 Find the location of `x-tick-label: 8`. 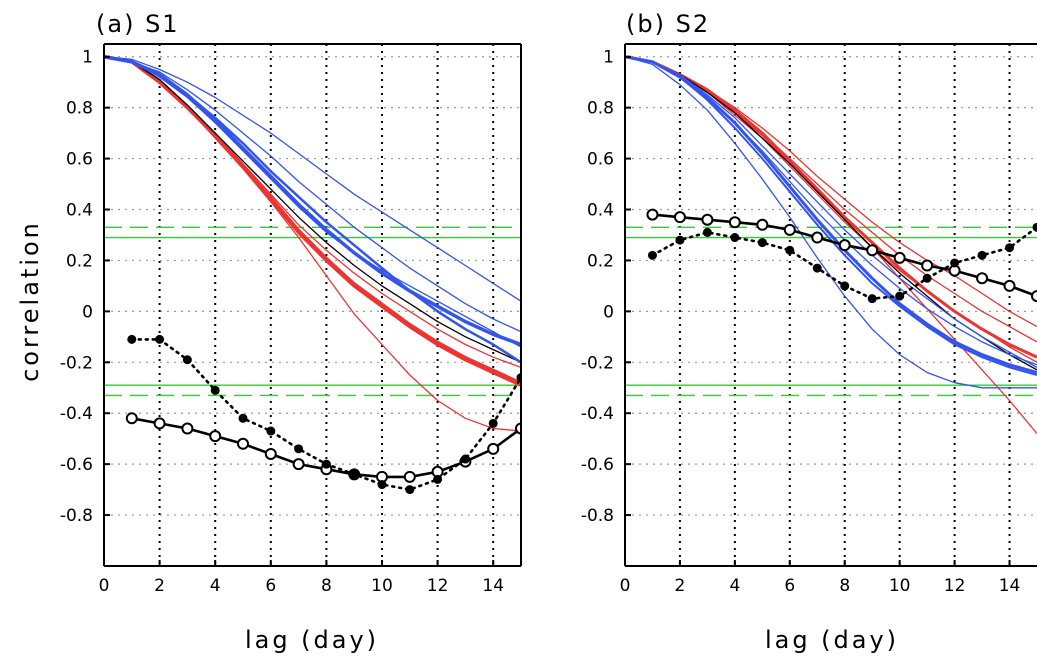

x-tick-label: 8 is located at coordinates (326, 586).